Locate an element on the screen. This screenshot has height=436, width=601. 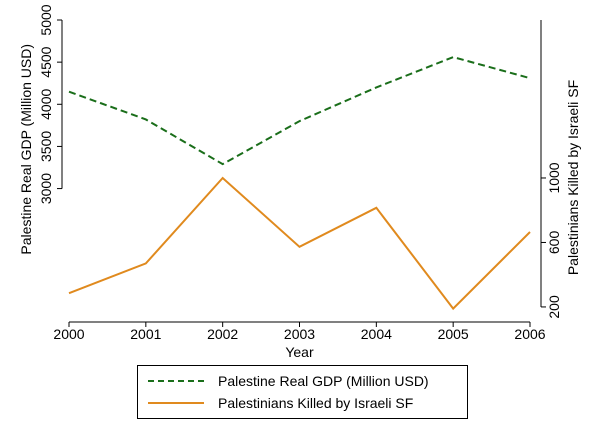
legend-swatch-gdp is located at coordinates (176, 381).